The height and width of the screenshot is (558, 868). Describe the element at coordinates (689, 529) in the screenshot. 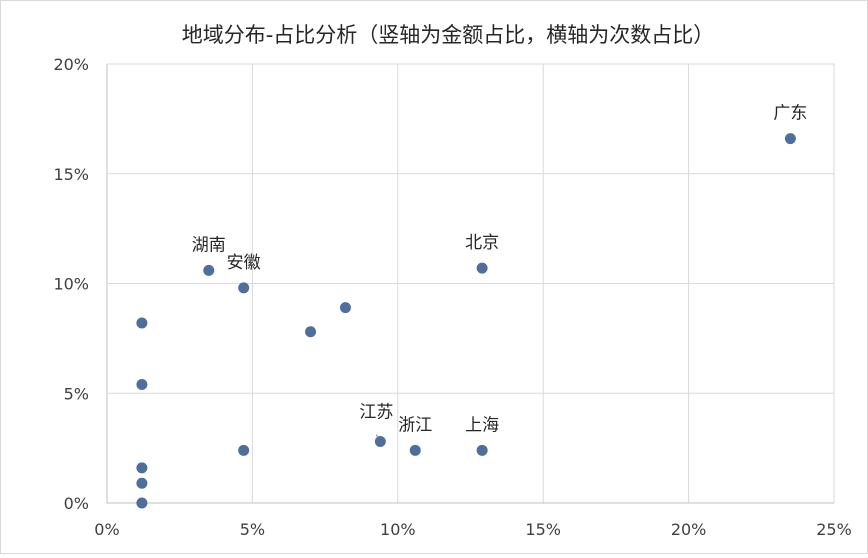

I see `x-tick-label: 20%` at that location.